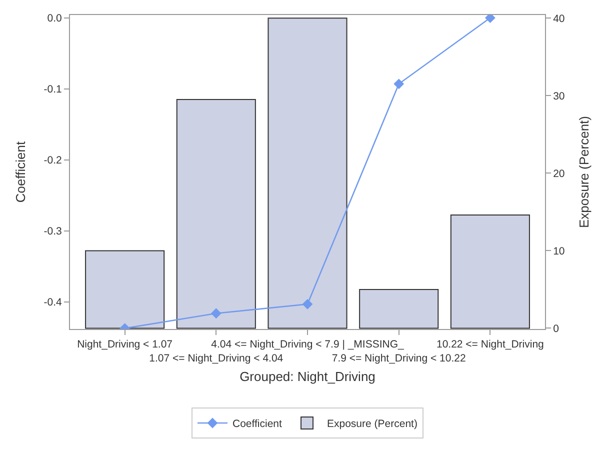  Describe the element at coordinates (53, 232) in the screenshot. I see `y-tick-label: -0.3` at that location.